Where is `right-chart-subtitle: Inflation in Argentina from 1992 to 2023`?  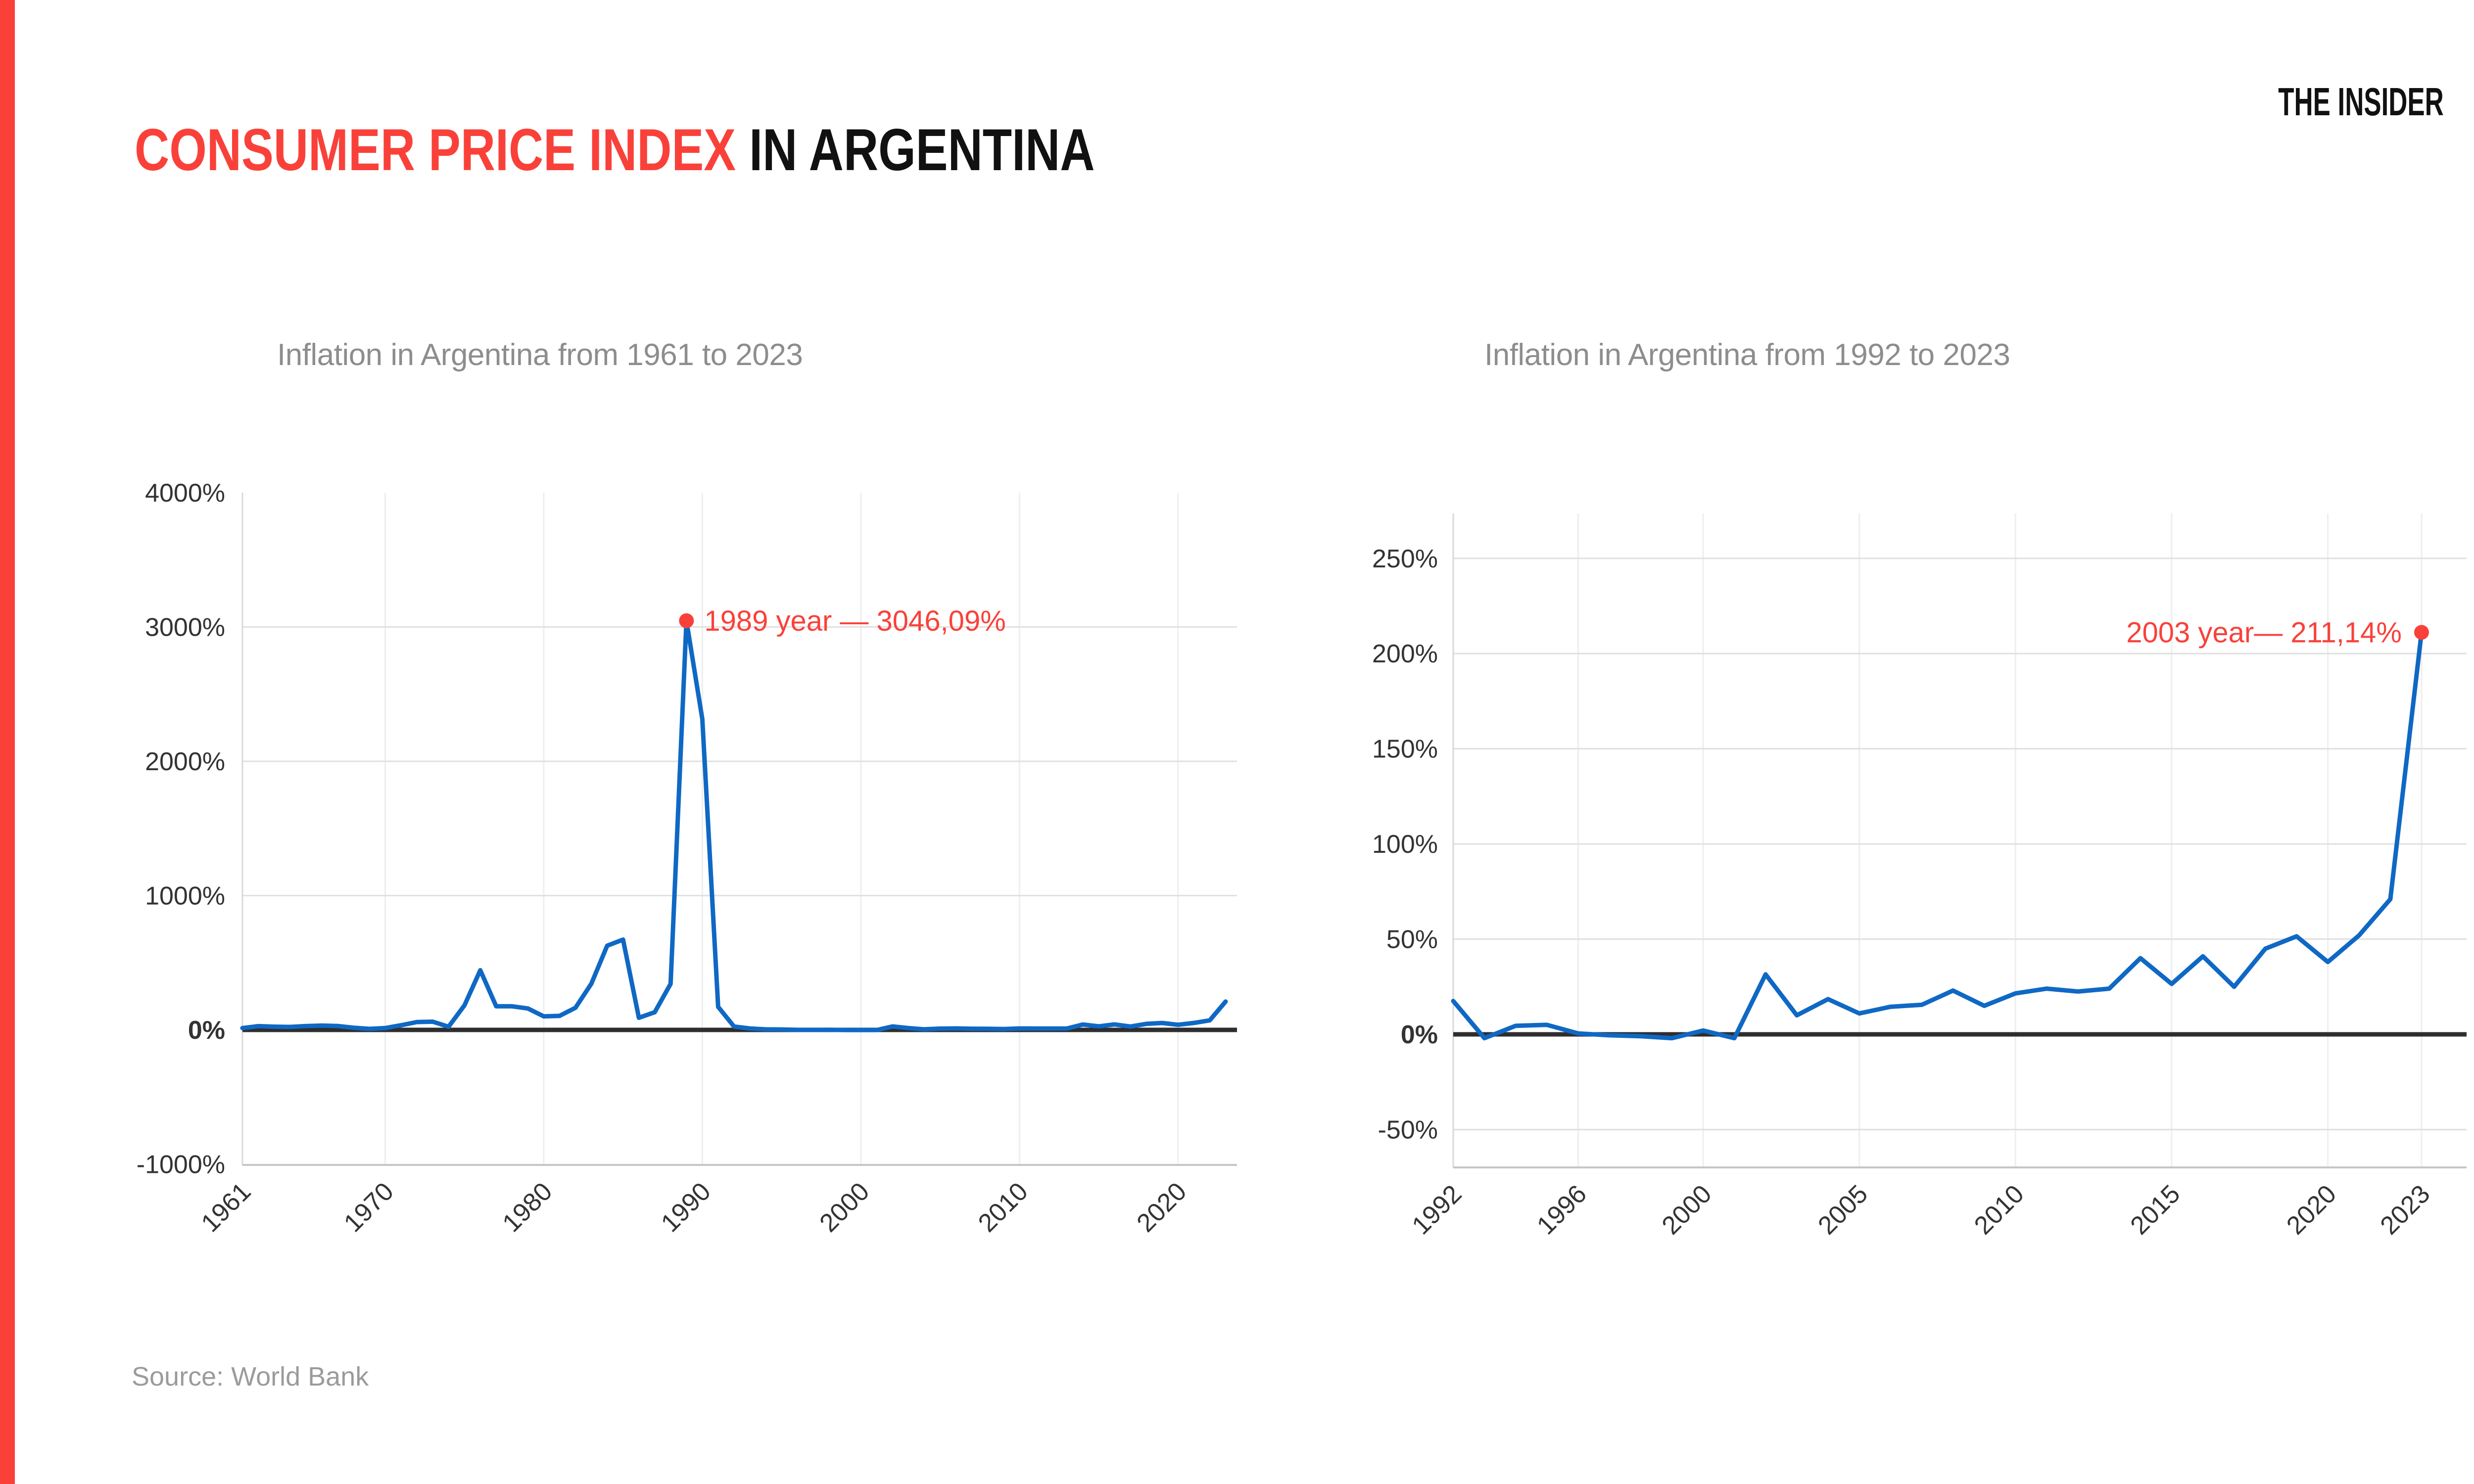 right-chart-subtitle: Inflation in Argentina from 1992 to 2023 is located at coordinates (1747, 355).